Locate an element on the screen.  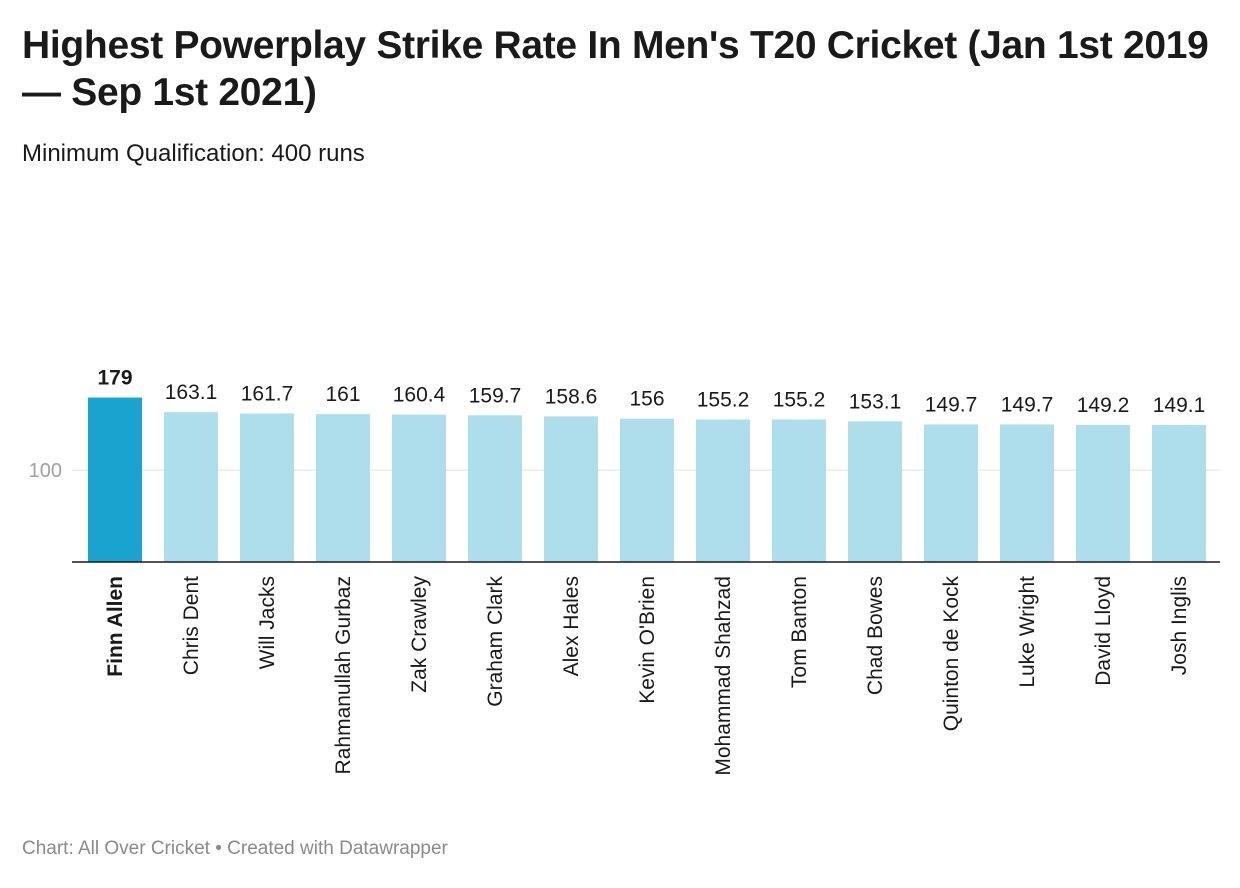
value-label-14: 149.1 is located at coordinates (1179, 405).